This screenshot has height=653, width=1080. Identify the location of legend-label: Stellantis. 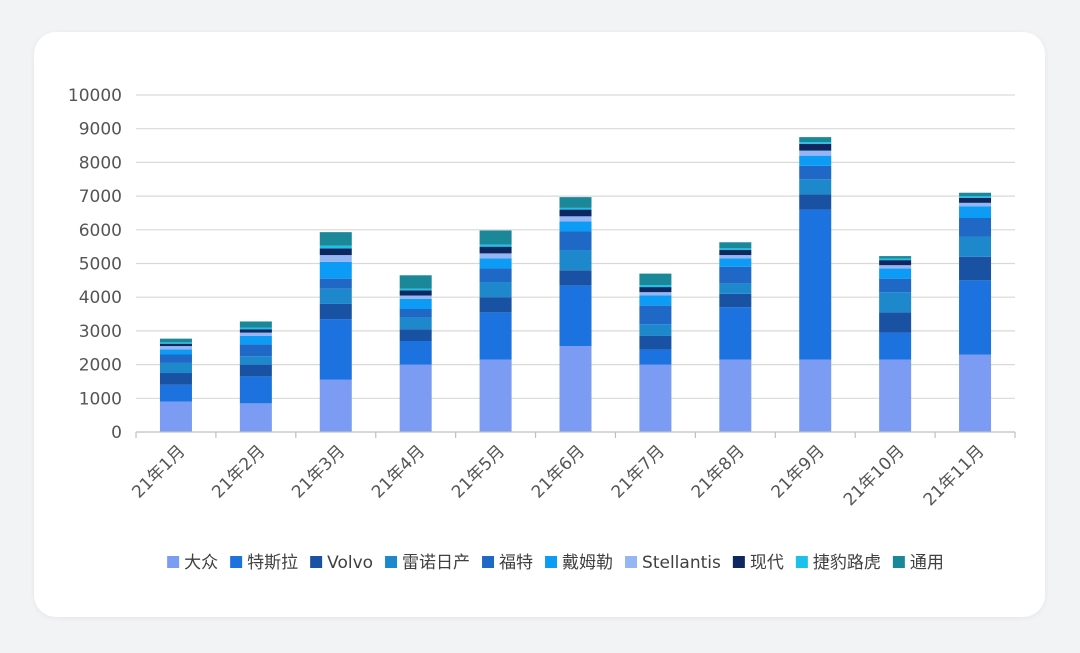
(681, 563).